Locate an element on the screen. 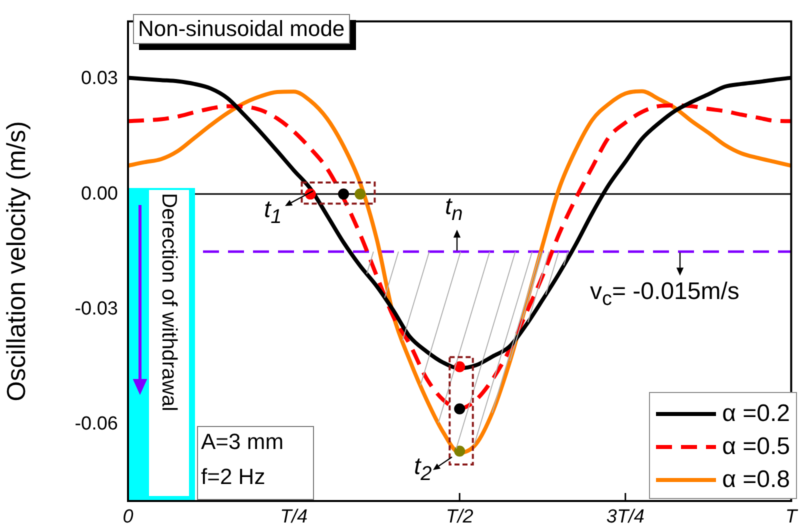 The height and width of the screenshot is (531, 802). annotation: t$_{2}$ is located at coordinates (423, 469).